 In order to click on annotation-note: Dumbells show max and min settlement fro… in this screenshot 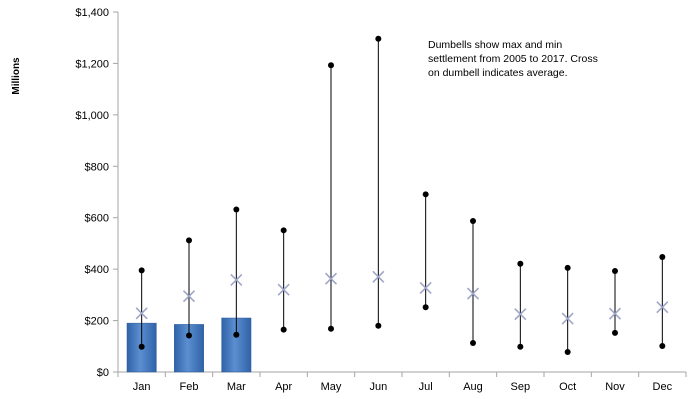, I will do `click(533, 59)`.